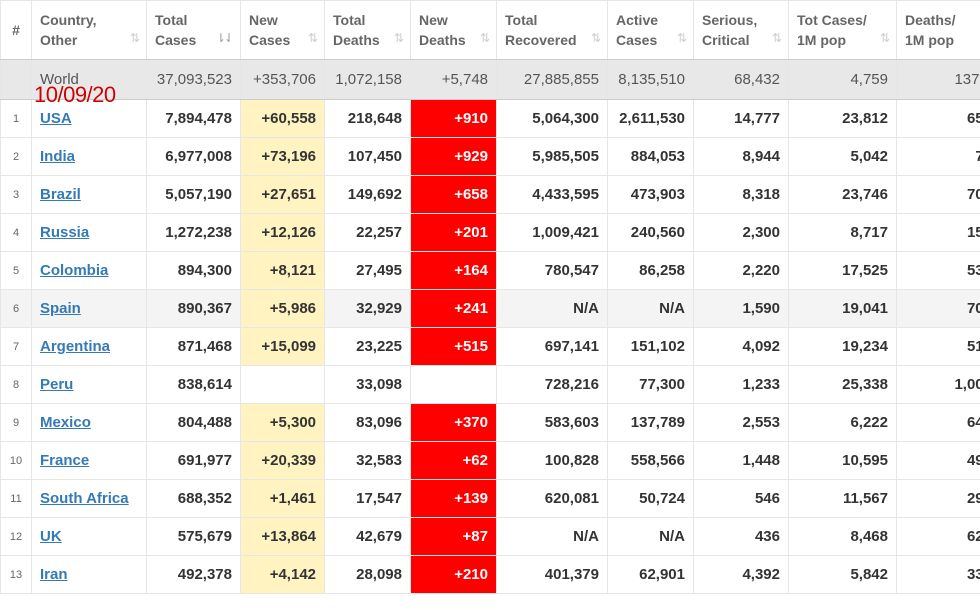 The height and width of the screenshot is (610, 980). What do you see at coordinates (650, 498) in the screenshot?
I see `active-cases-cell: 50,724` at bounding box center [650, 498].